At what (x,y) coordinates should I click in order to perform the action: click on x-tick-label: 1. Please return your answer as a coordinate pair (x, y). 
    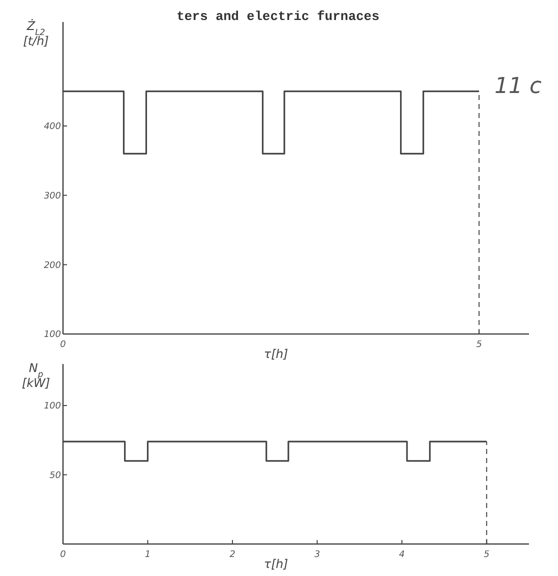
    Looking at the image, I should click on (147, 555).